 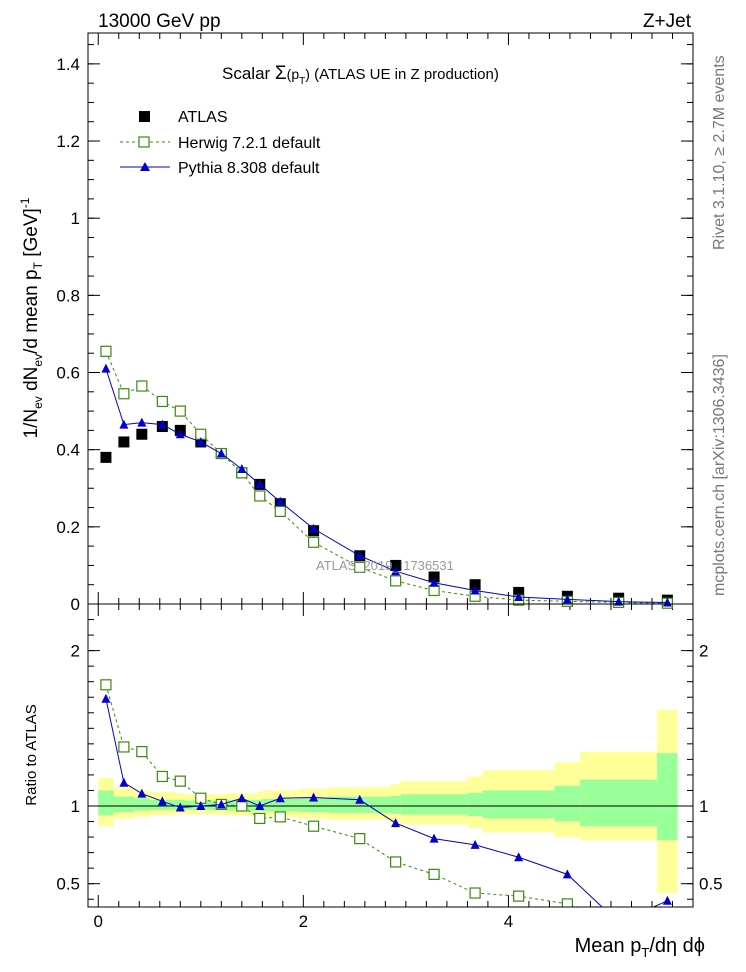 I want to click on x-tick-label: 4, so click(x=508, y=921).